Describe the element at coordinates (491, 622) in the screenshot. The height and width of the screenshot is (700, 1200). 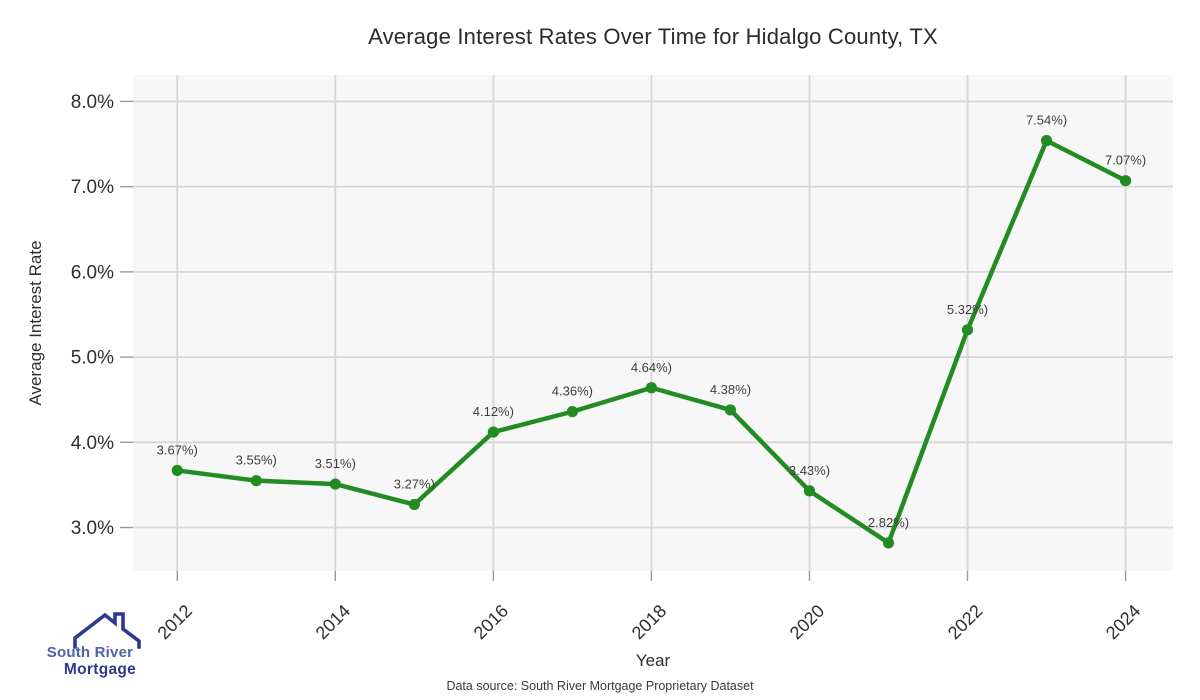
I see `x-tick-label: 2016` at that location.